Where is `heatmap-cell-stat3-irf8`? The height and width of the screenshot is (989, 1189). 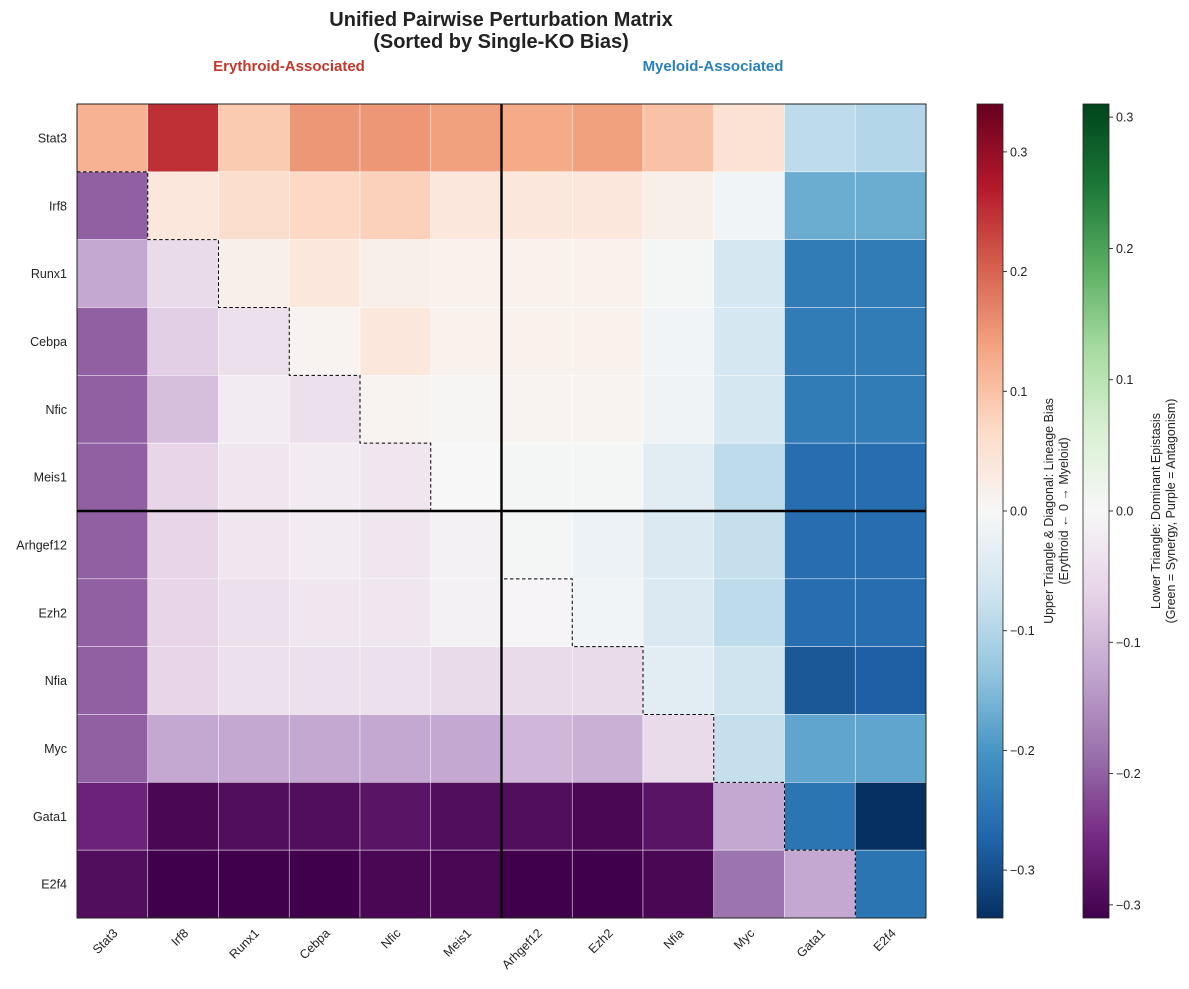
heatmap-cell-stat3-irf8 is located at coordinates (183, 138).